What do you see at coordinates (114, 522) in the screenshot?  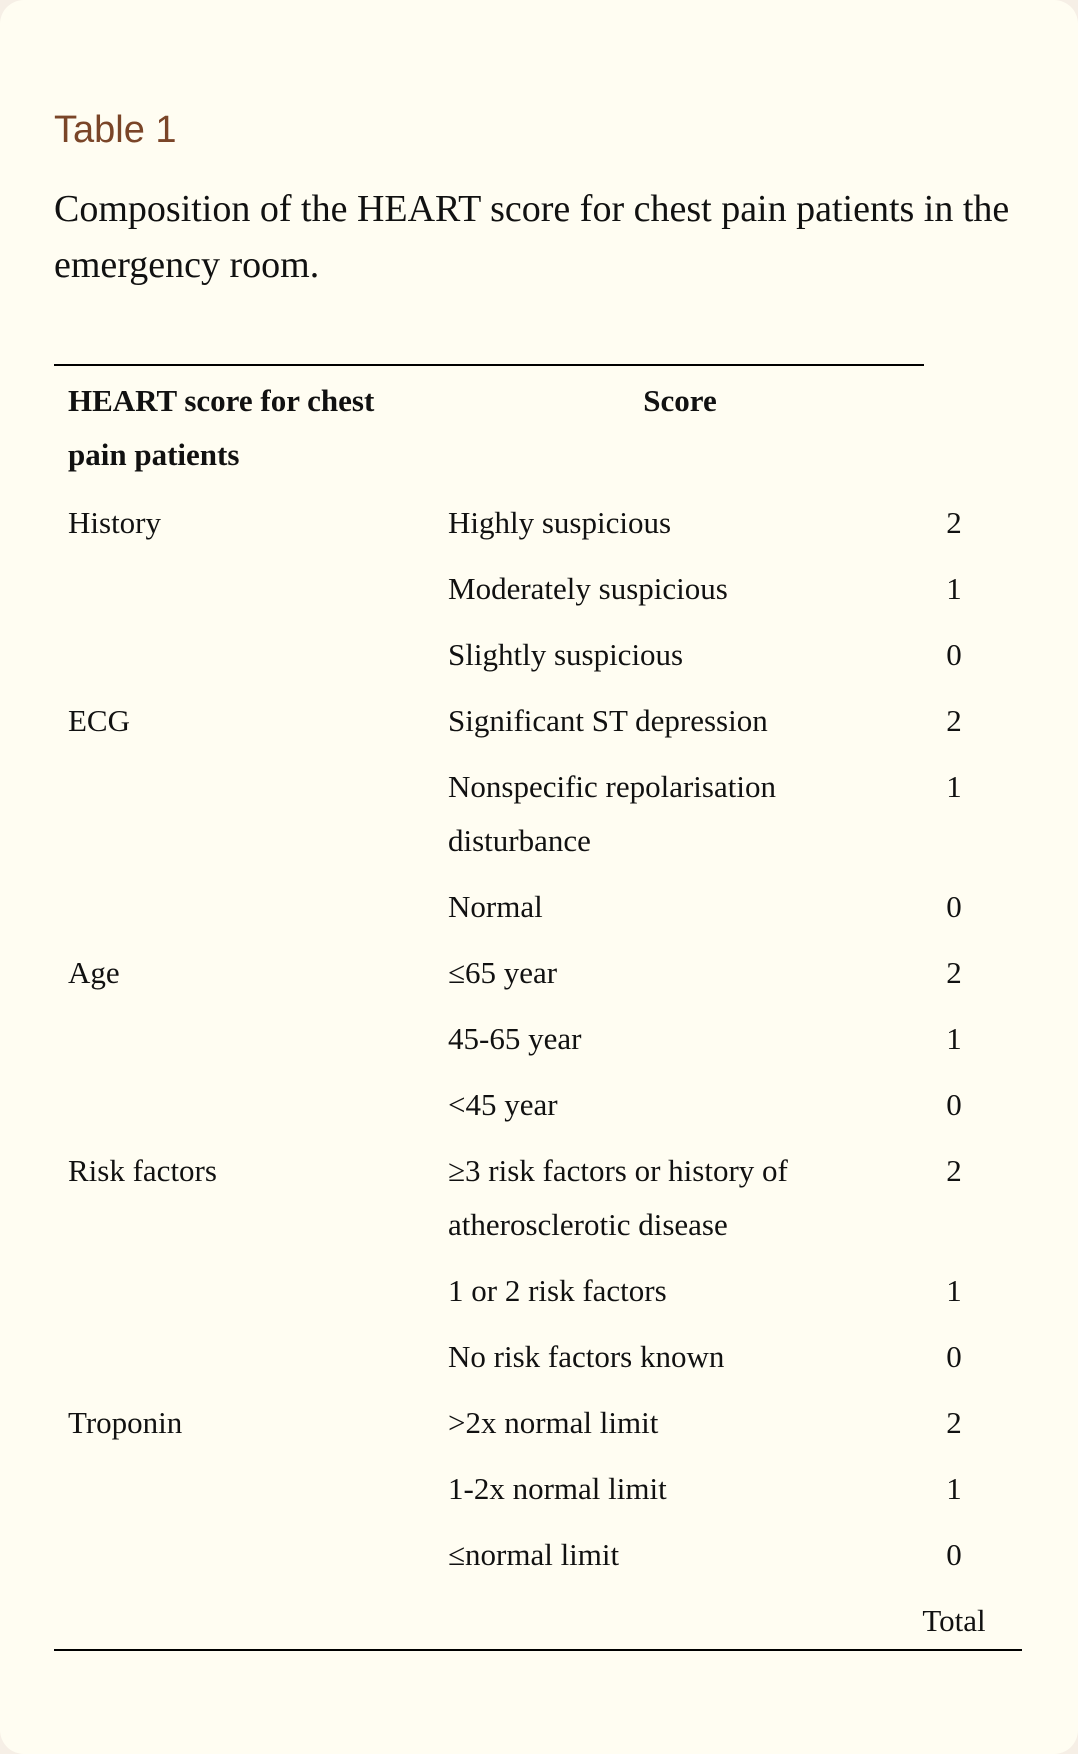 I see `row-category: History` at bounding box center [114, 522].